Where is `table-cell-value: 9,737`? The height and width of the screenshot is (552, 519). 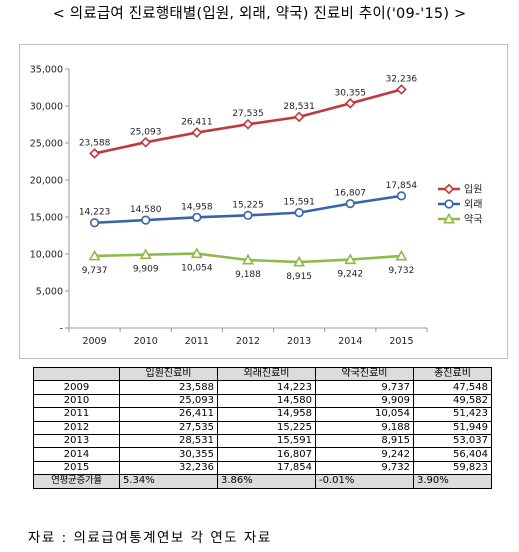
table-cell-value: 9,737 is located at coordinates (364, 387).